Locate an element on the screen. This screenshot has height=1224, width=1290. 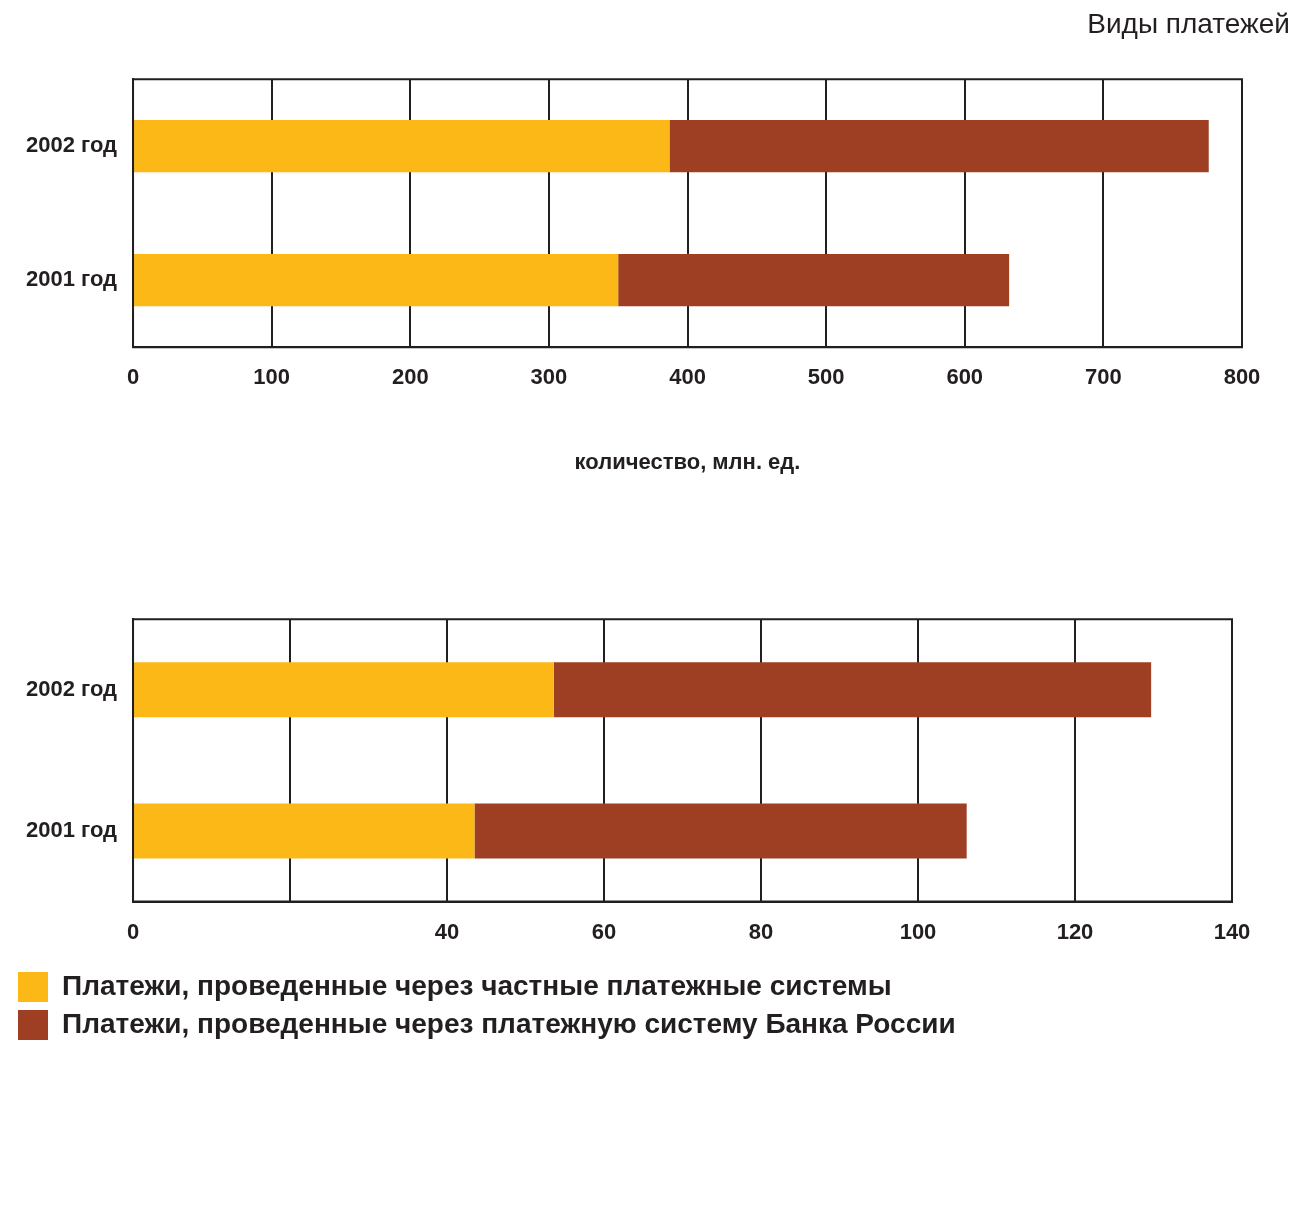
x-tick-label: 120 is located at coordinates (1075, 931).